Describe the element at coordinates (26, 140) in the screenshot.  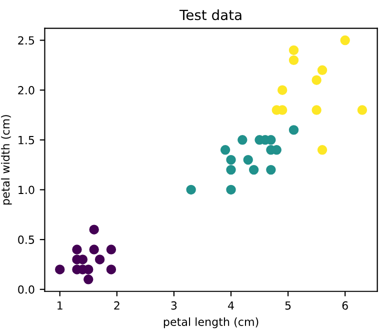
I see `y-tick-label: 1.5` at that location.